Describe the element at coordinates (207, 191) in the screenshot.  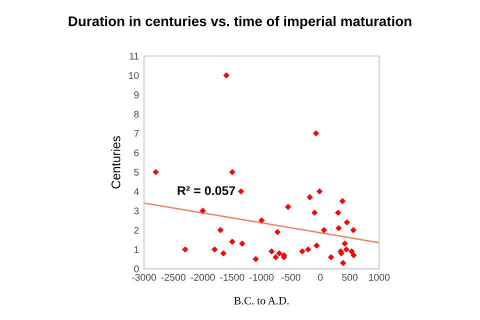
I see `annotation: R² = 0.057` at that location.